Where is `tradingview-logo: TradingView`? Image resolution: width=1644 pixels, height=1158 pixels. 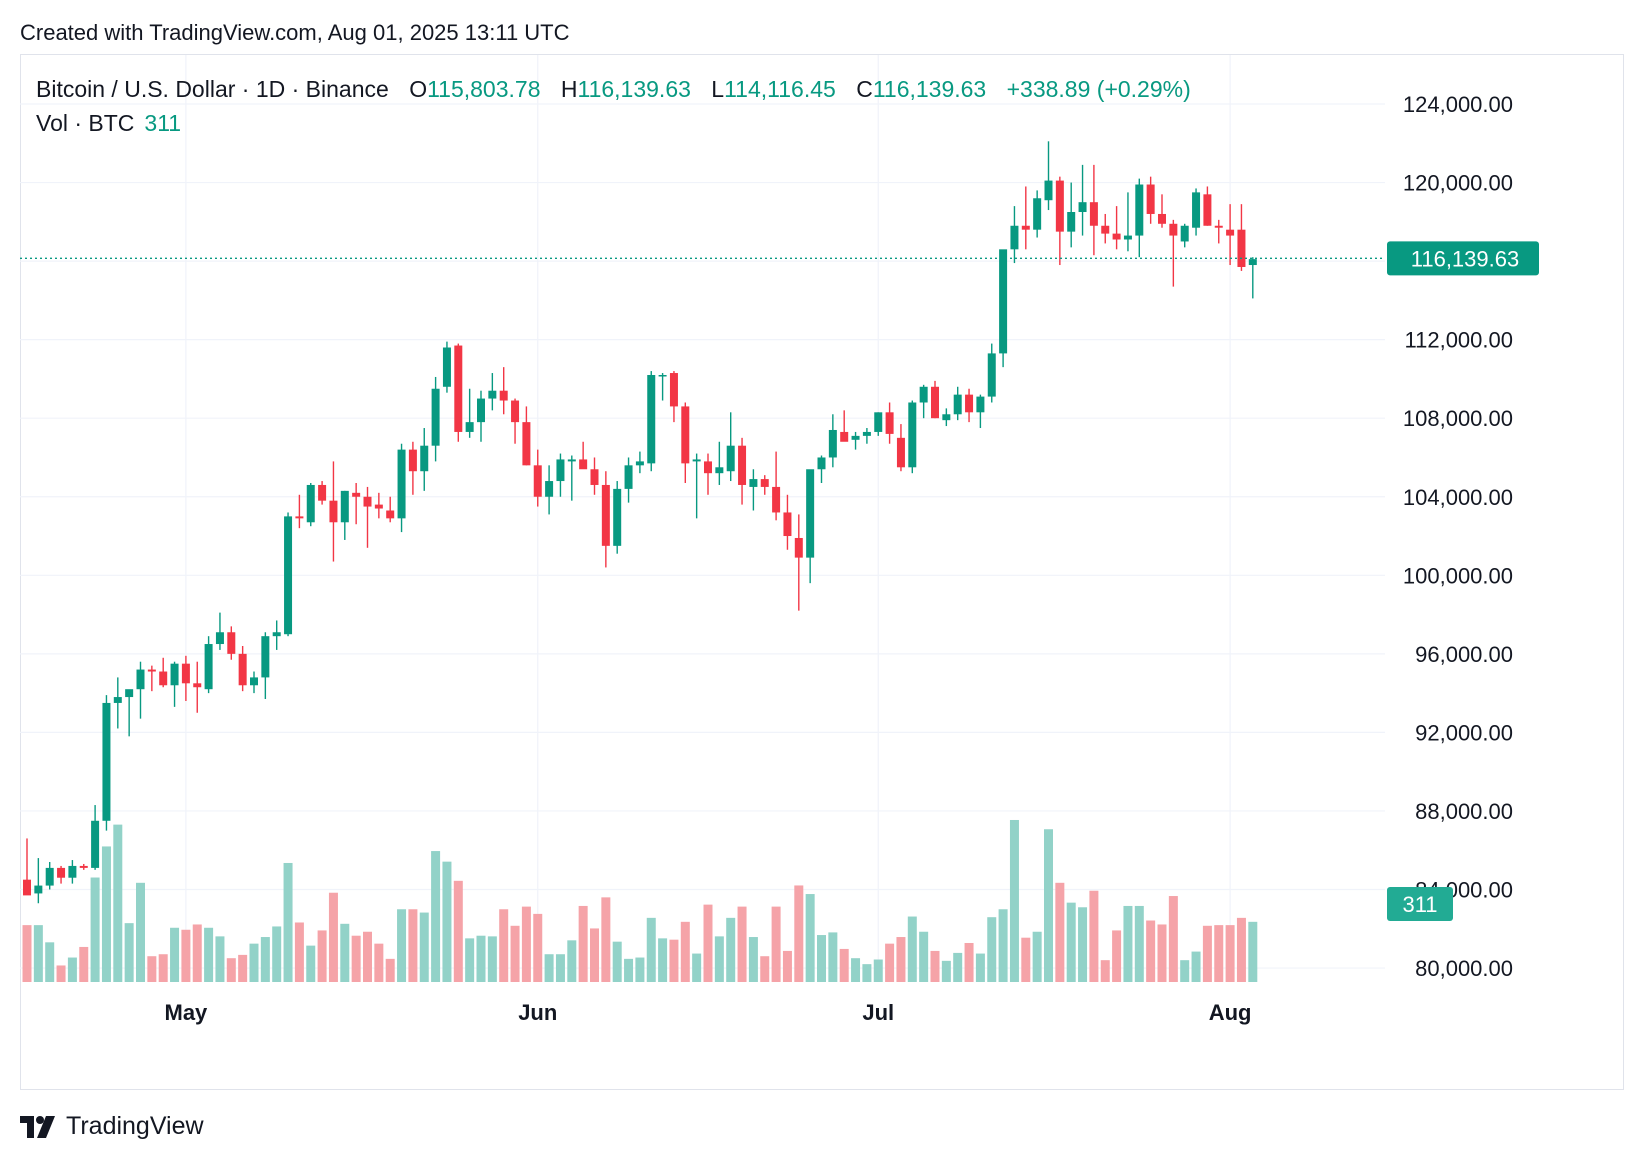 tradingview-logo: TradingView is located at coordinates (112, 1126).